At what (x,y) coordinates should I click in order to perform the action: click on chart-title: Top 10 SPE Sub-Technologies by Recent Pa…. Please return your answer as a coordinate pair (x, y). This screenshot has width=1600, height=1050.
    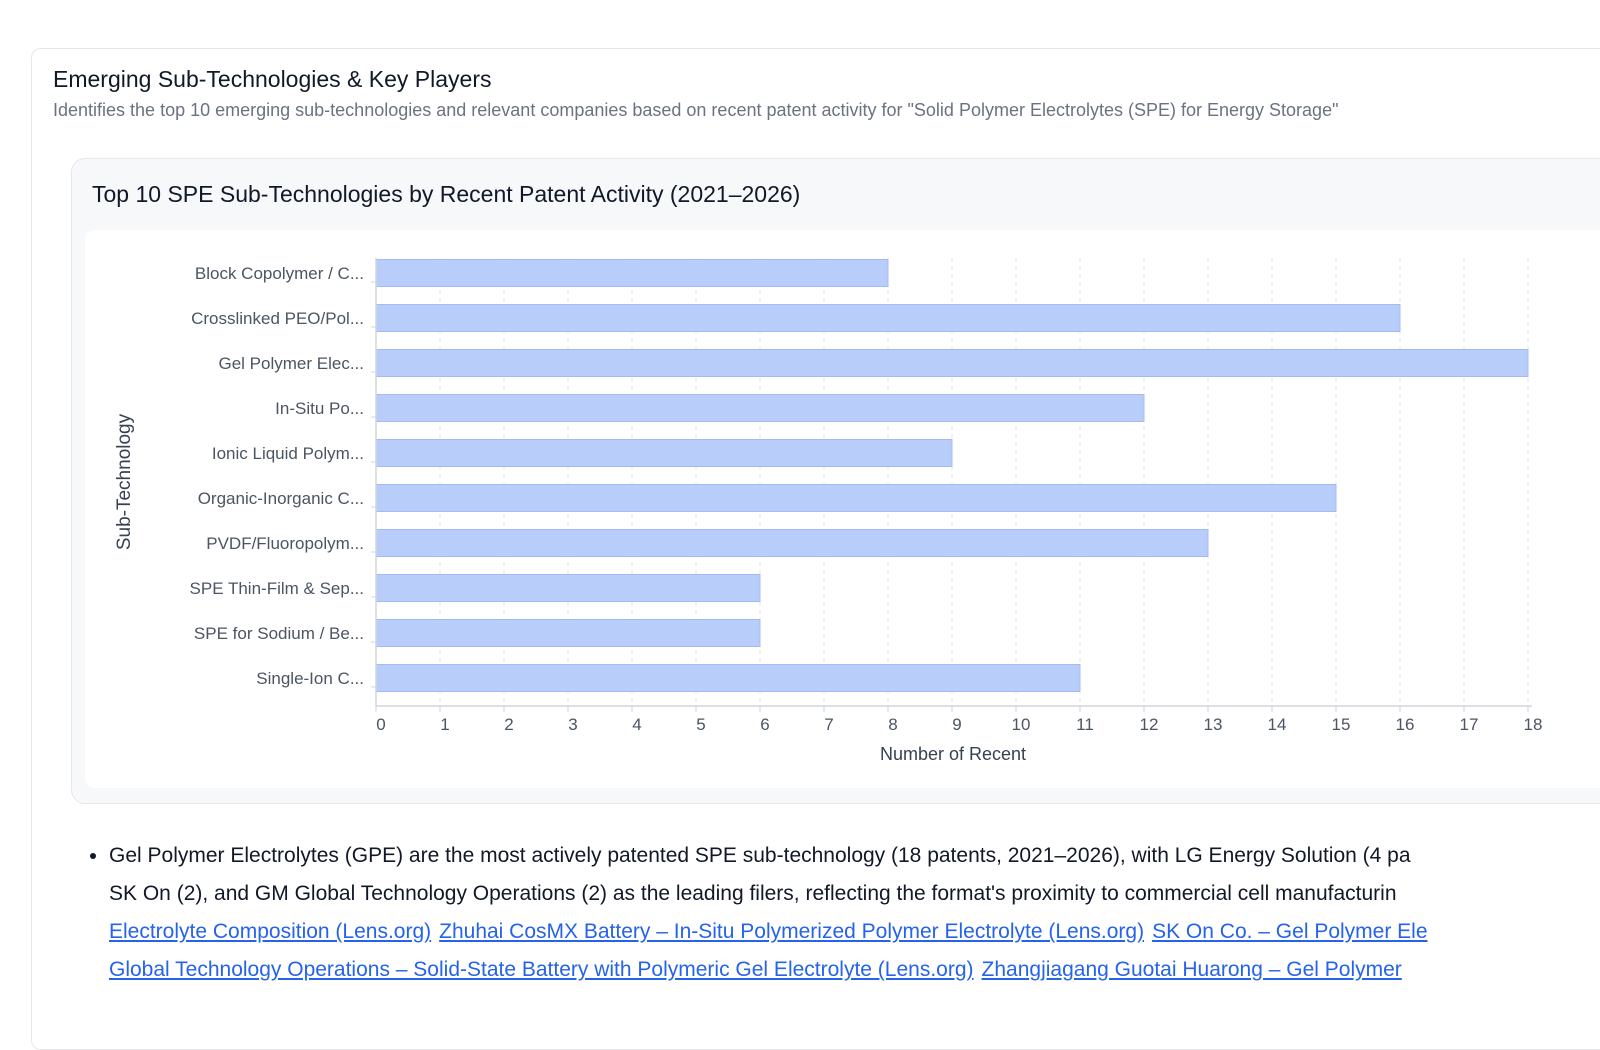
    Looking at the image, I should click on (446, 194).